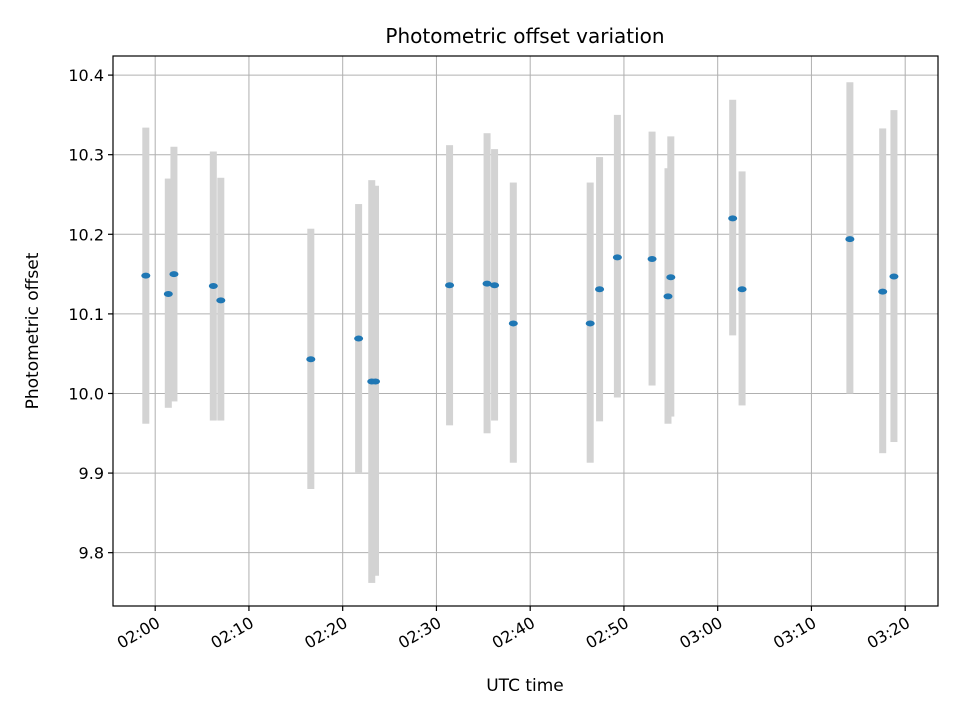 This screenshot has width=960, height=720. What do you see at coordinates (232, 633) in the screenshot?
I see `x-tick-label: 02:10` at bounding box center [232, 633].